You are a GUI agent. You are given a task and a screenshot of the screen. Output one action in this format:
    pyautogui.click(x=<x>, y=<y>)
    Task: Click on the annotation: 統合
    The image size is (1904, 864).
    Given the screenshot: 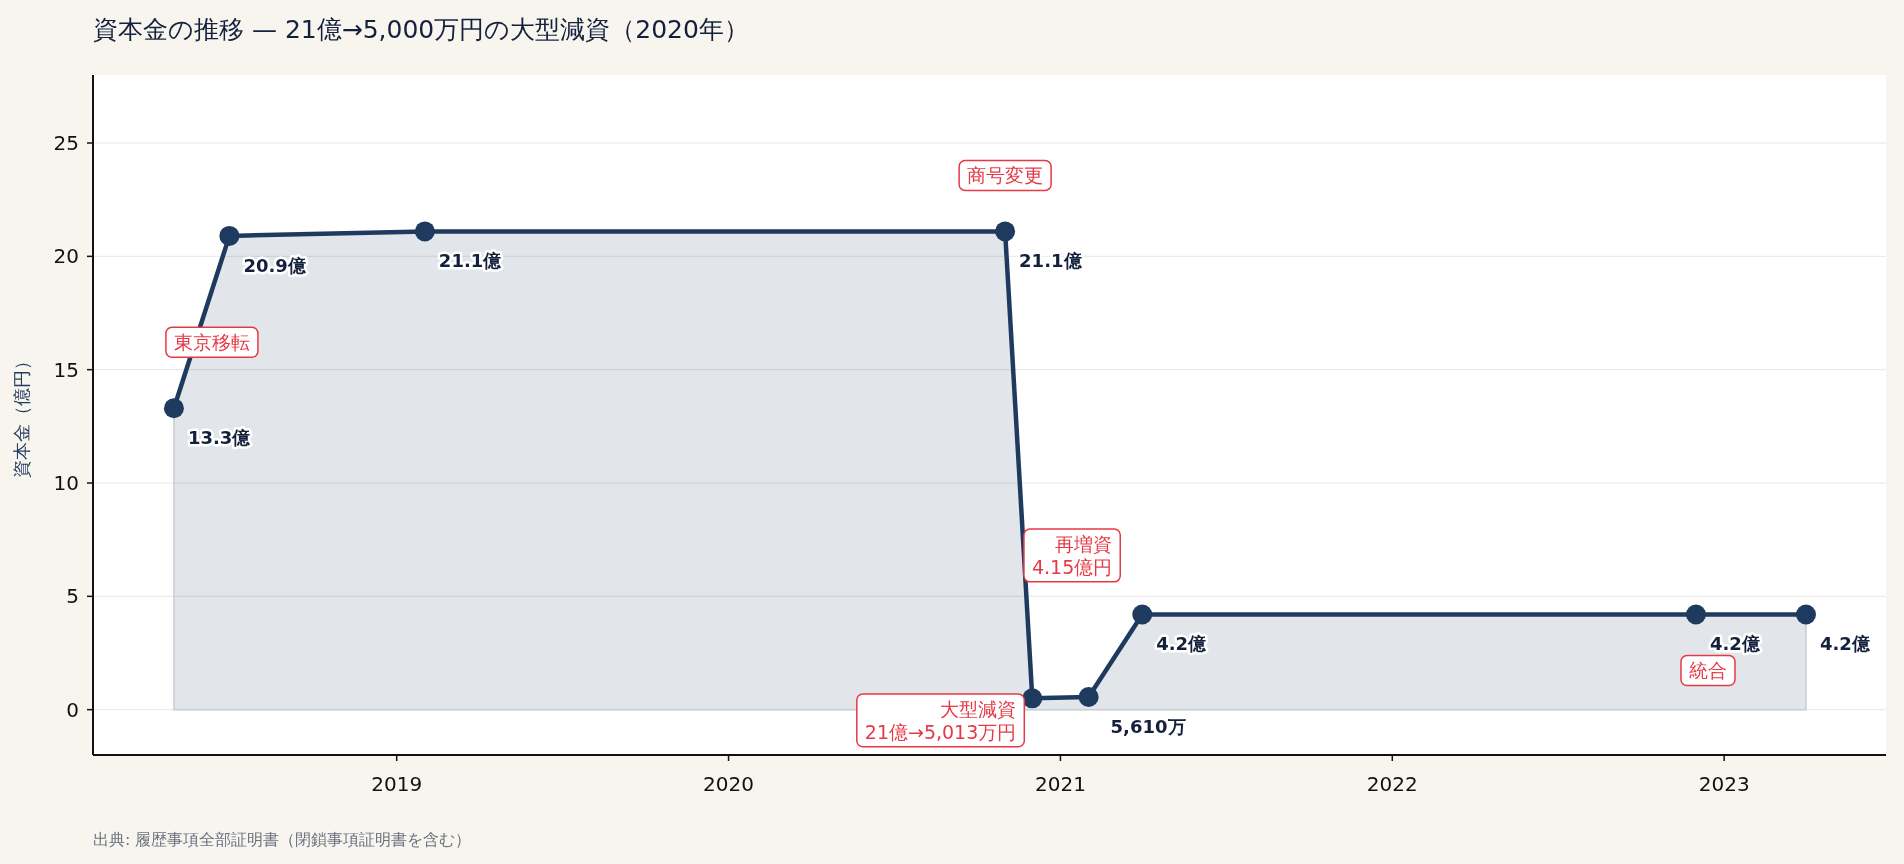 What is the action you would take?
    pyautogui.click(x=1707, y=670)
    